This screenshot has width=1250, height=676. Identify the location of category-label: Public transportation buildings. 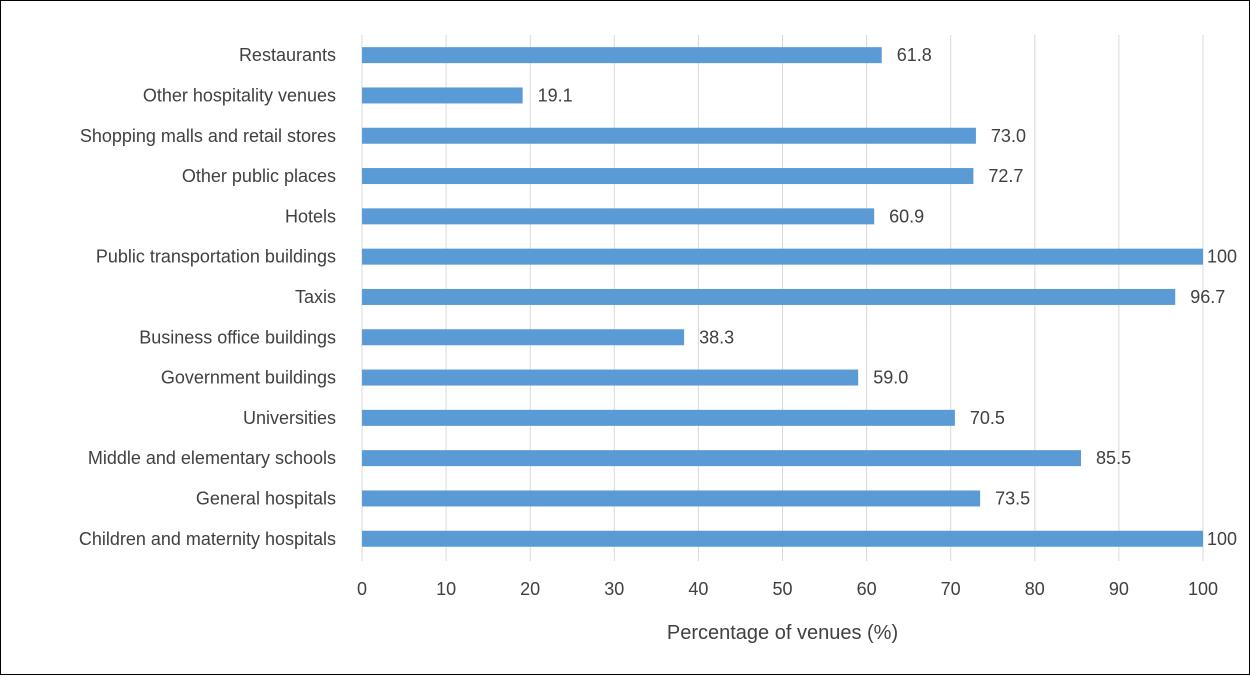
(216, 257).